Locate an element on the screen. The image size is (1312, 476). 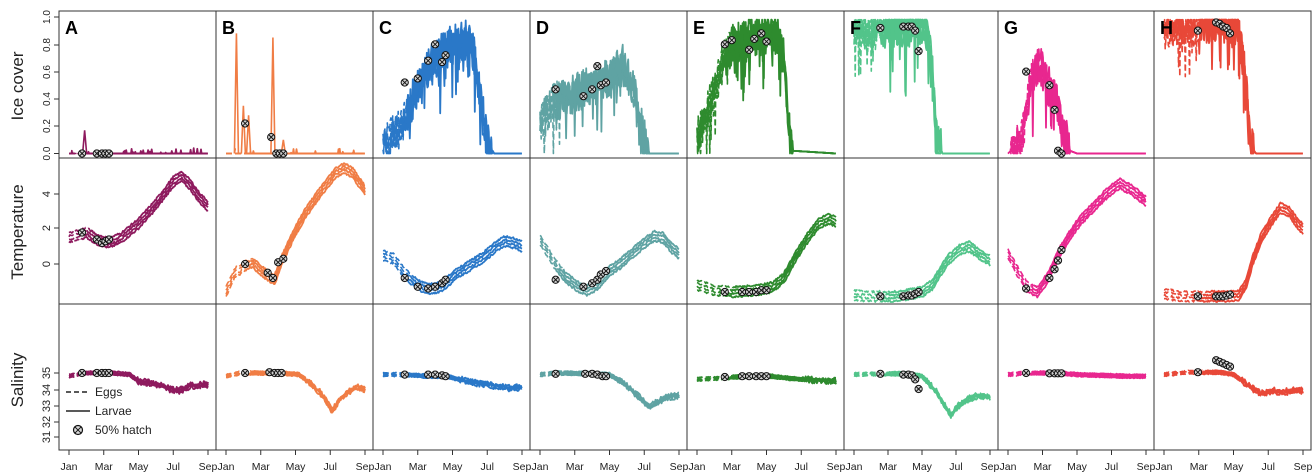
row-label-ice: Ice cover is located at coordinates (17, 85).